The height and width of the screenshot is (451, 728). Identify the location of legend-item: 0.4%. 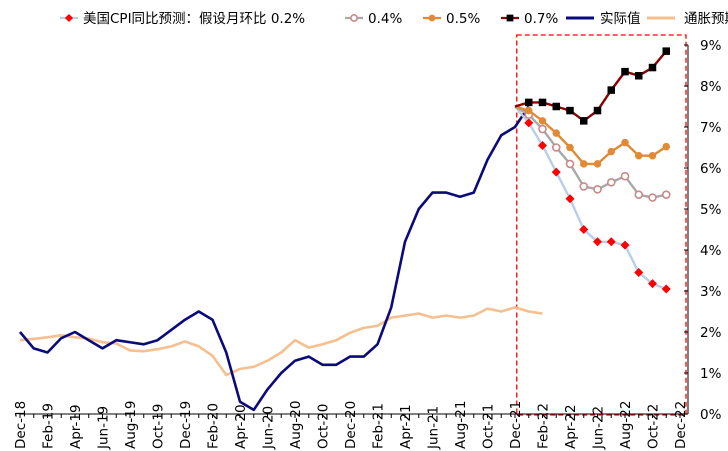
(373, 19).